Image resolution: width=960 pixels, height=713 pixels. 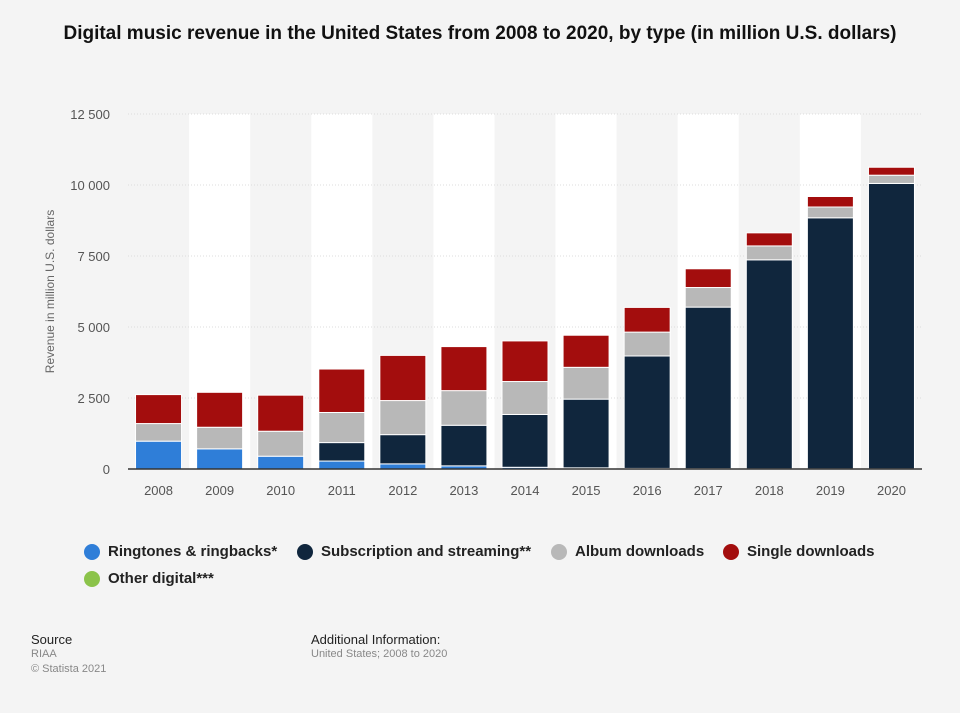 I want to click on legend-item-streaming: Subscription and streaming**, so click(x=414, y=551).